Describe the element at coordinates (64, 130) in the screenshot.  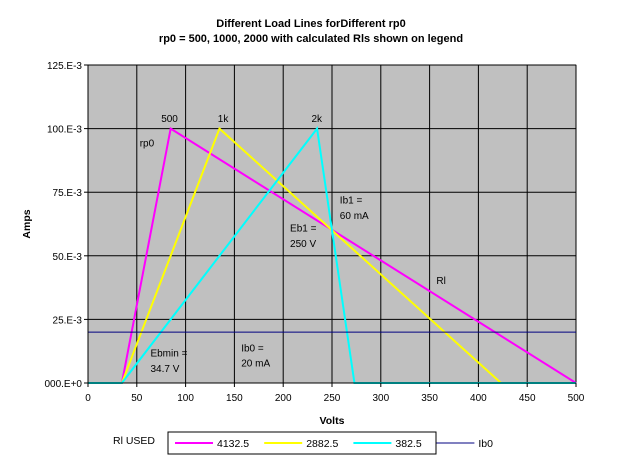
I see `y-tick-label: 100.E-3` at that location.